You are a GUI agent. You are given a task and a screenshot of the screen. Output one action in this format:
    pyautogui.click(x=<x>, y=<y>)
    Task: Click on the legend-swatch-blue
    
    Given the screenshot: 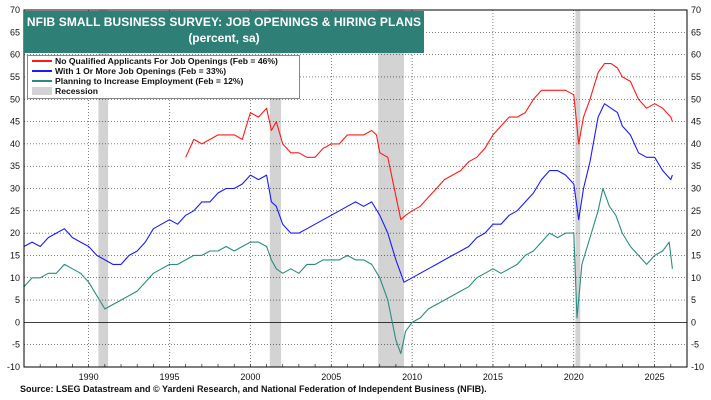 What is the action you would take?
    pyautogui.click(x=42, y=71)
    